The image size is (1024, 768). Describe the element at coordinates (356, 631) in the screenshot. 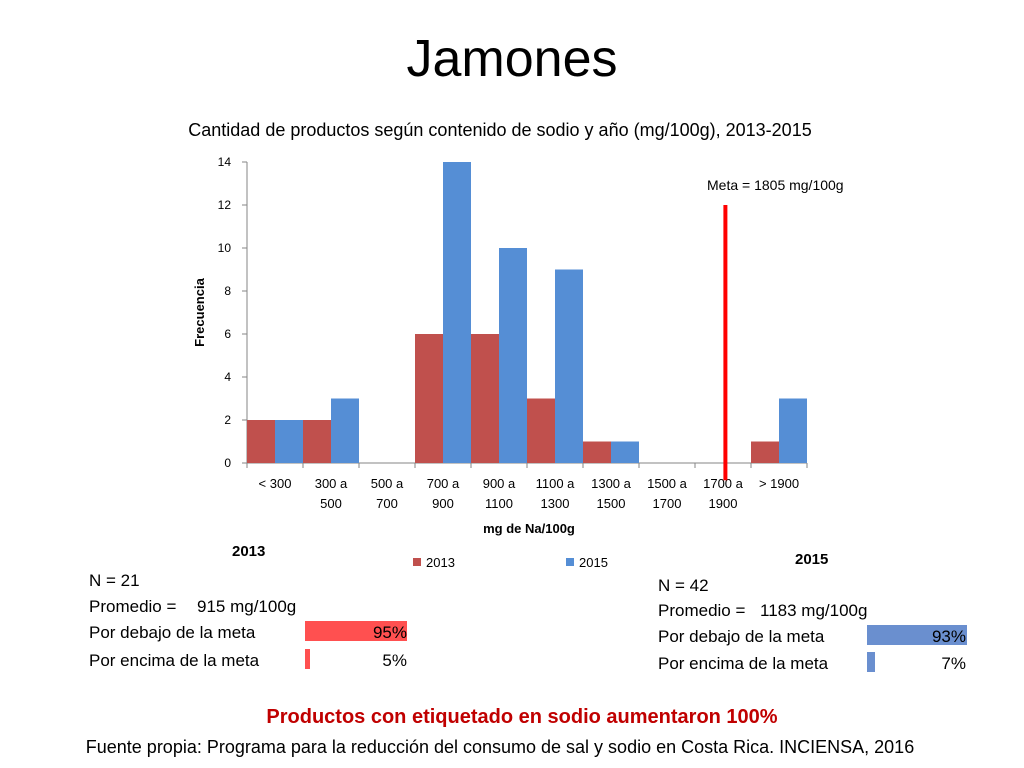

I see `stats-2013-below-bar` at that location.